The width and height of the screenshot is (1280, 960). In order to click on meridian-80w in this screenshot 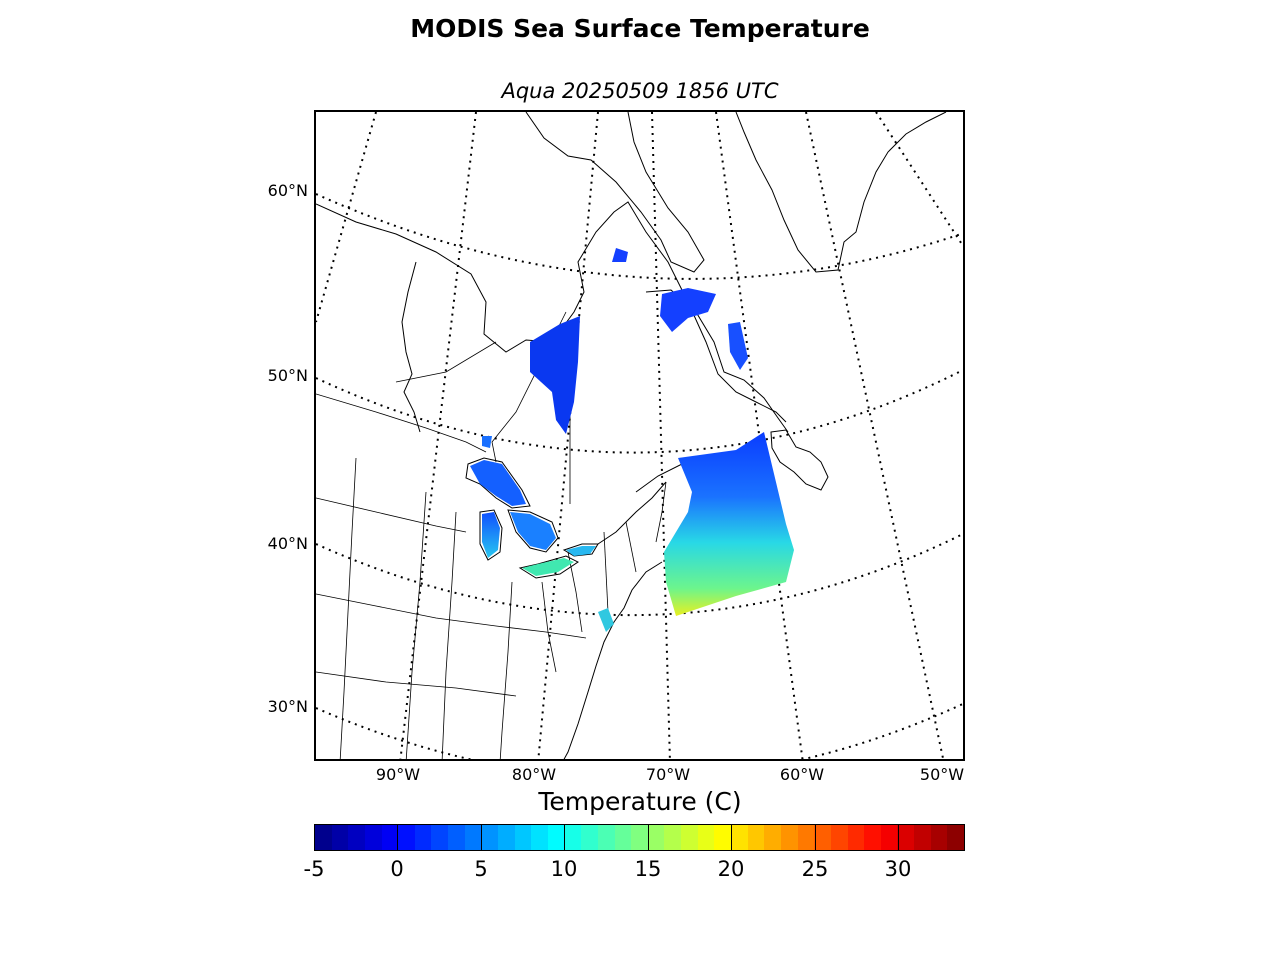, I will do `click(568, 435)`.